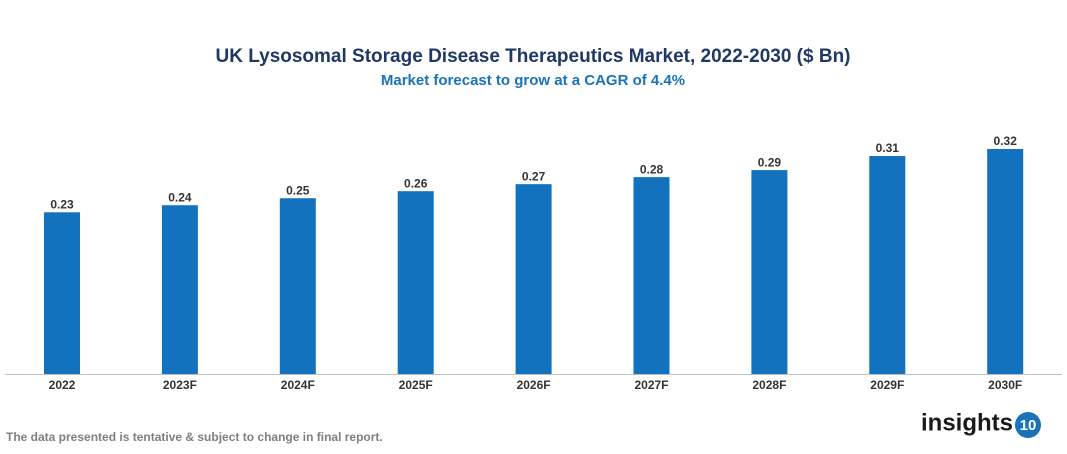 Image resolution: width=1067 pixels, height=454 pixels. I want to click on logo-number: 10, so click(1028, 425).